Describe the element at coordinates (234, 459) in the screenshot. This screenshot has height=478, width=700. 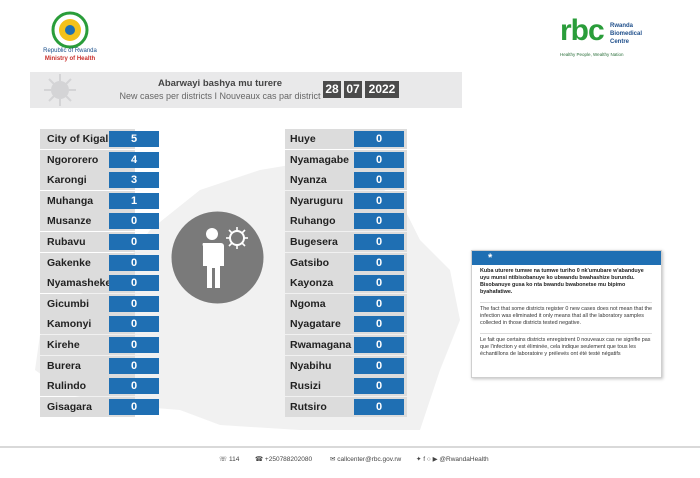
I see `hotline-text: 114` at that location.